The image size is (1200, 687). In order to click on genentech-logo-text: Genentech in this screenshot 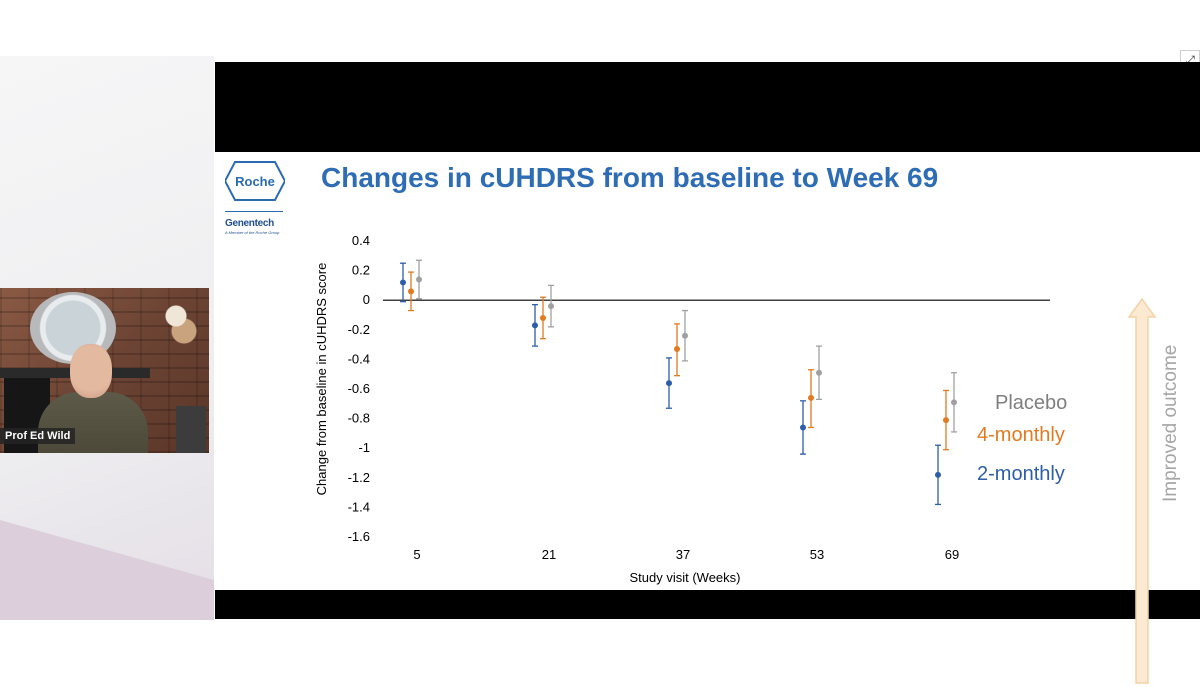, I will do `click(249, 223)`.